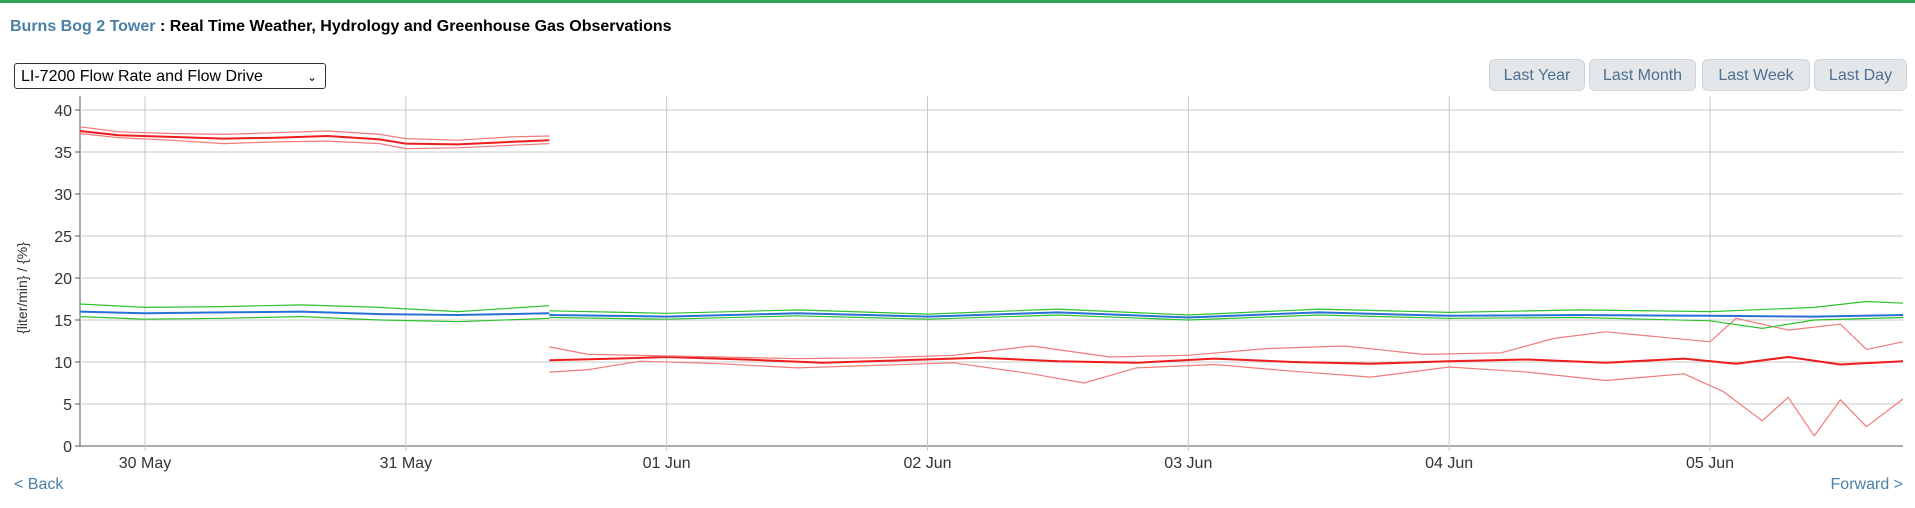 This screenshot has width=1915, height=508. I want to click on y-axis-label: {liter/min} / {%}, so click(22, 288).